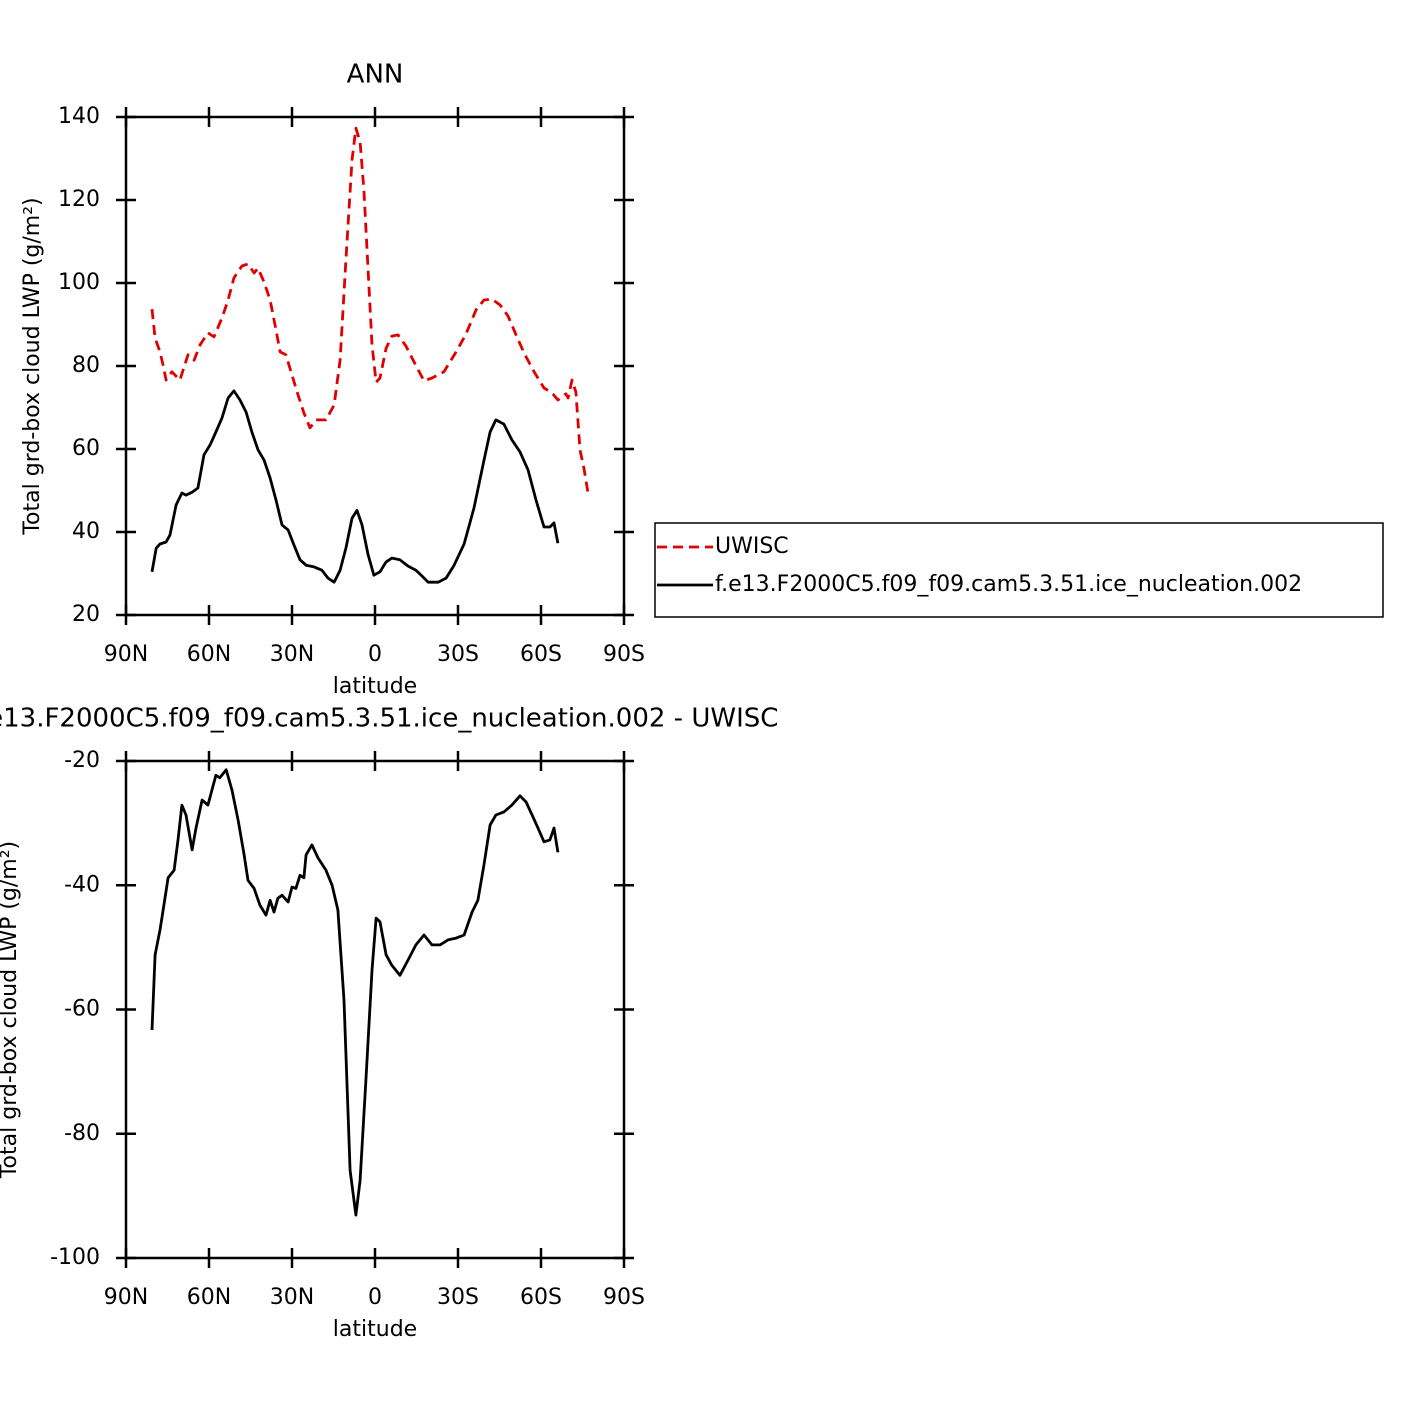 The image size is (1402, 1402). Describe the element at coordinates (86, 448) in the screenshot. I see `y-tick-label: 60` at that location.